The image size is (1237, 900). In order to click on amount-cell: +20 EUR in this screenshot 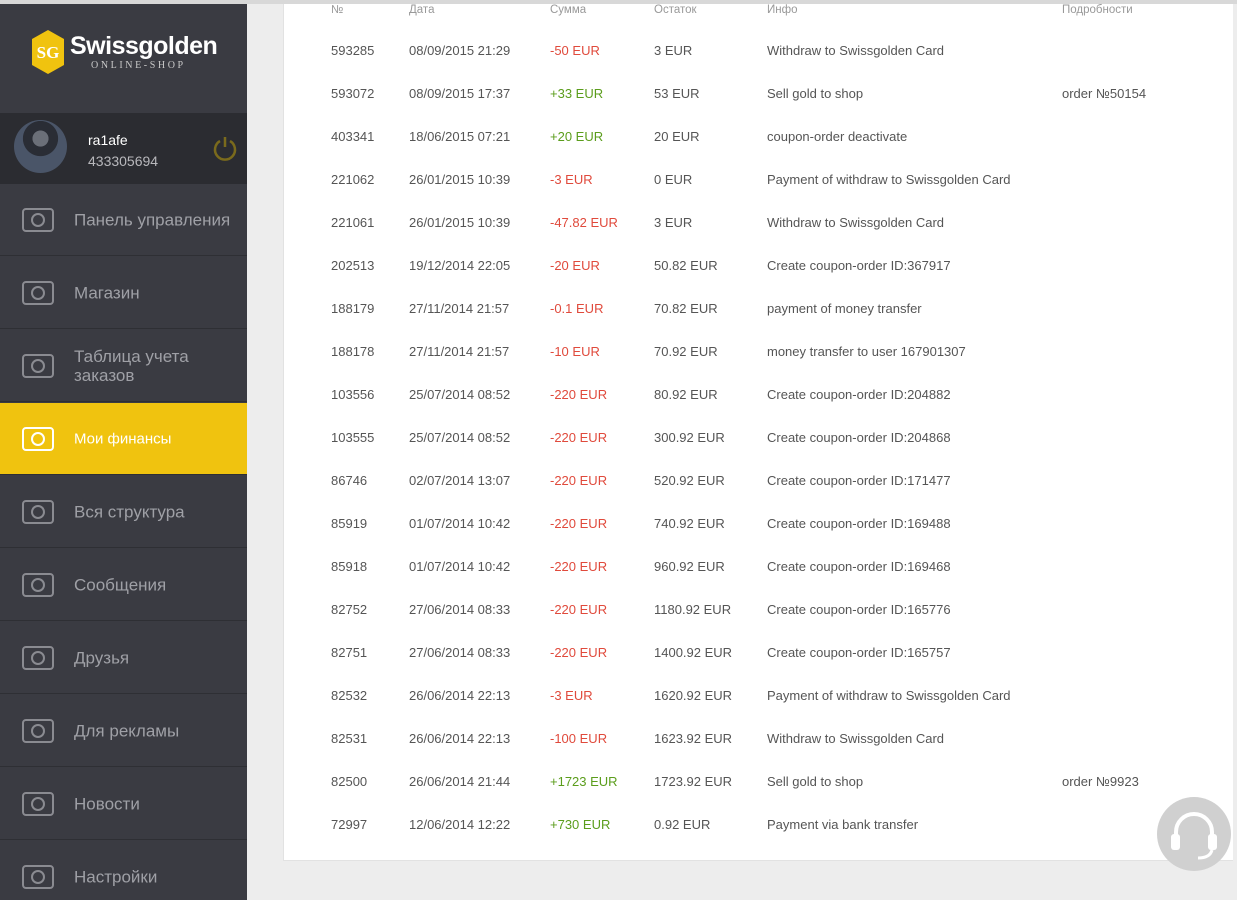, I will do `click(577, 136)`.